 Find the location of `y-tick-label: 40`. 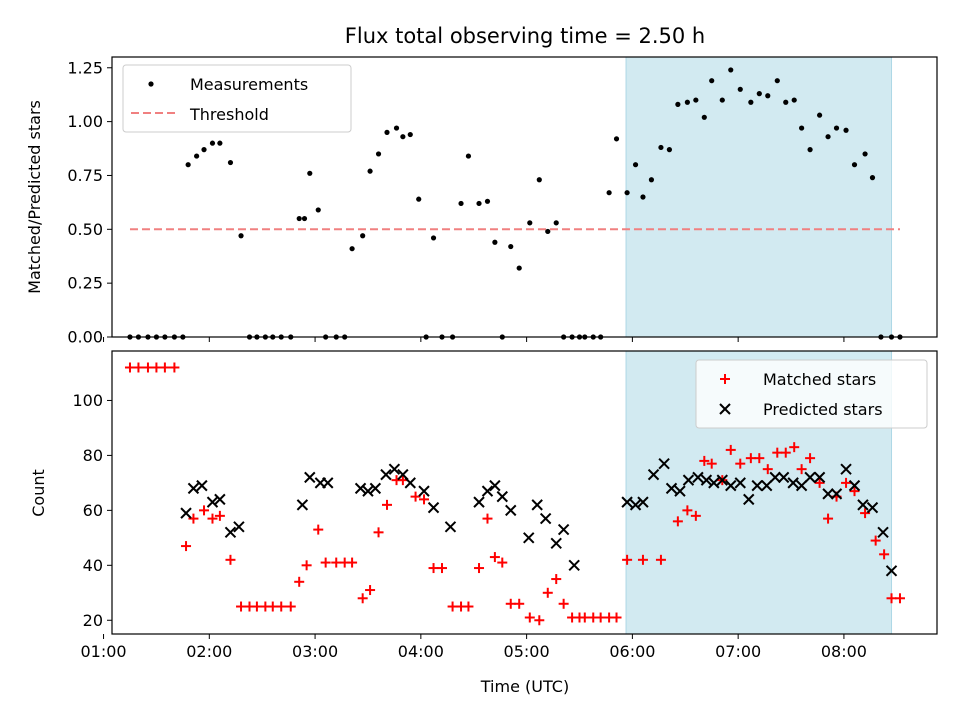

y-tick-label: 40 is located at coordinates (93, 565).